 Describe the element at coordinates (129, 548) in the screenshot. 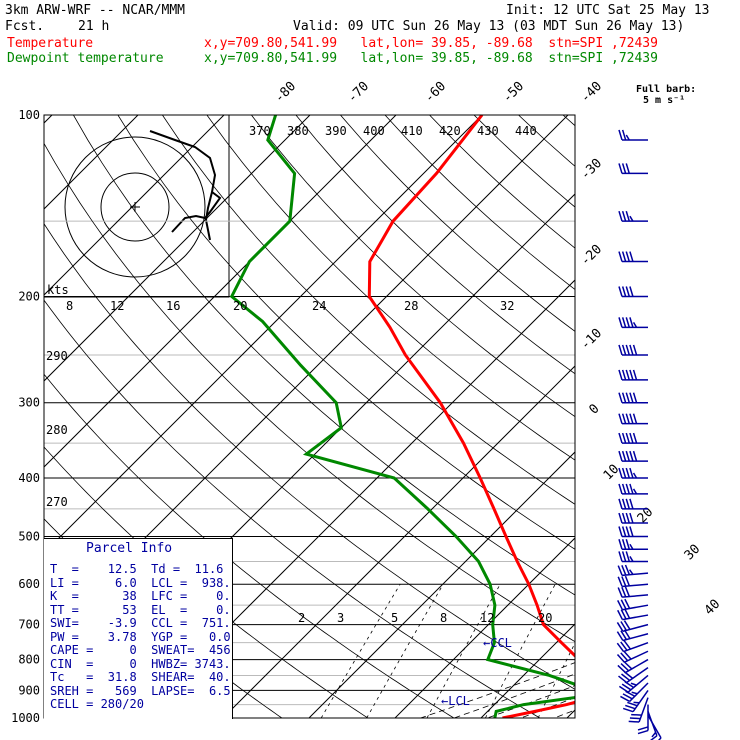

I see `parcel-info-title: Parcel Info` at that location.